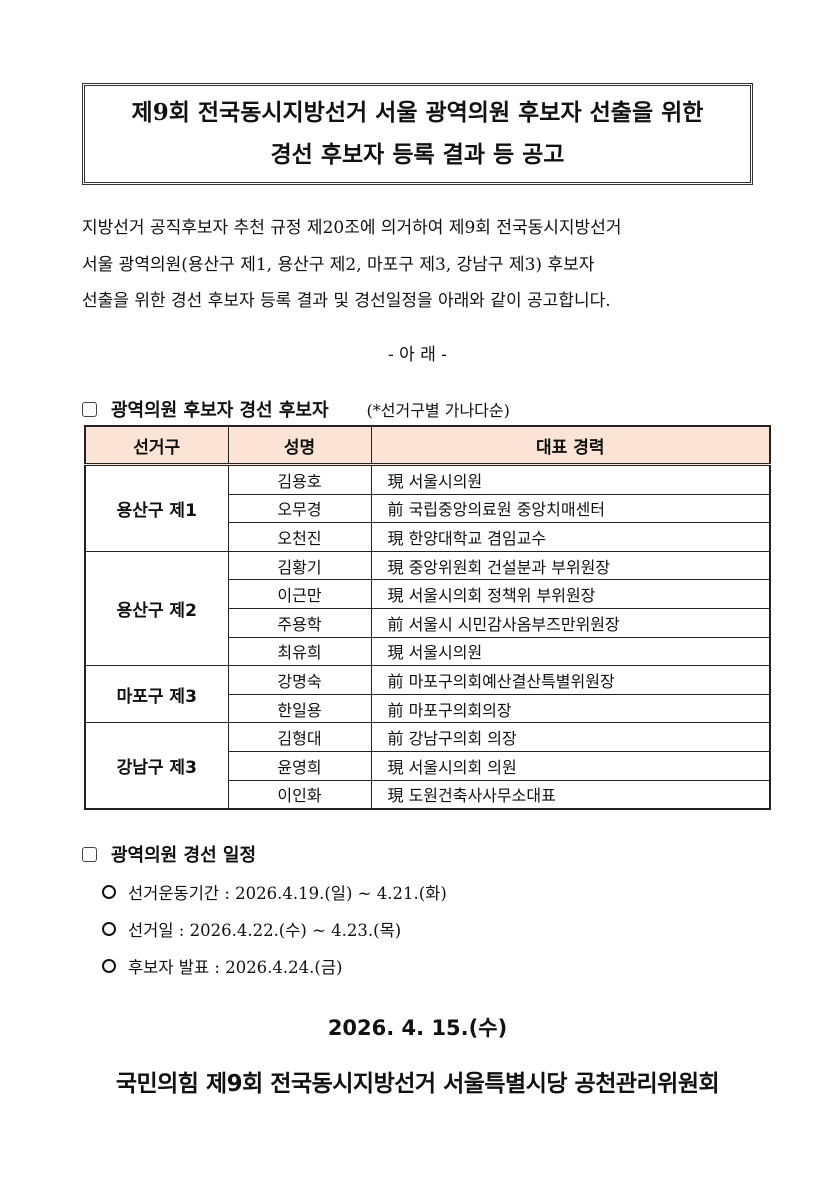  What do you see at coordinates (570, 565) in the screenshot?
I see `candidate-career: 現 중앙위원회 건설분과 부위원장` at bounding box center [570, 565].